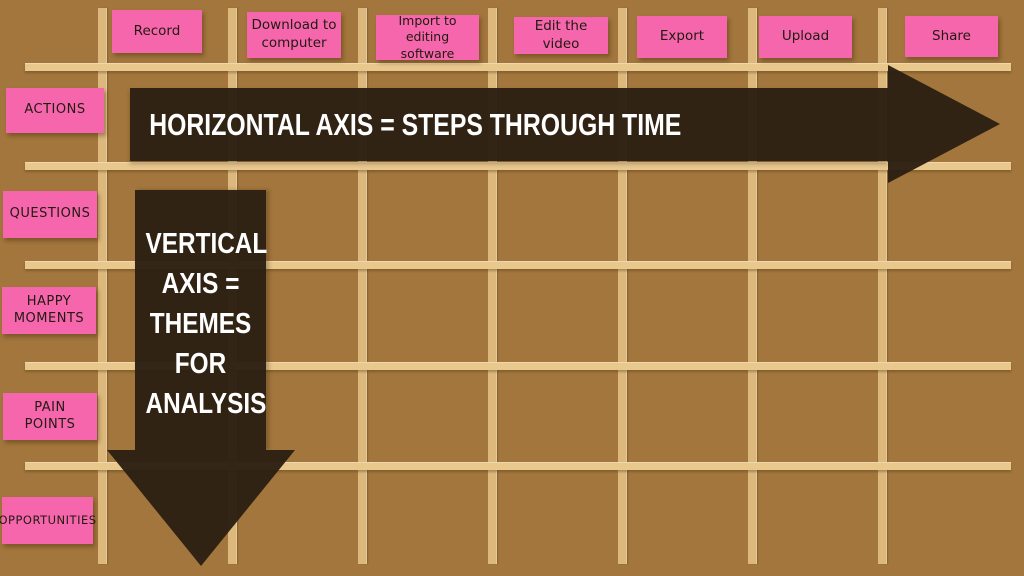 The image size is (1024, 576). I want to click on sticky-note-label: Export, so click(682, 36).